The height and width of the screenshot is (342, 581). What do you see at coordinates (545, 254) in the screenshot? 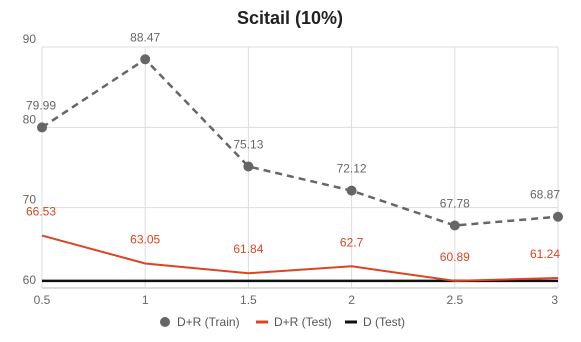
I see `data-label-test: 61.24` at bounding box center [545, 254].